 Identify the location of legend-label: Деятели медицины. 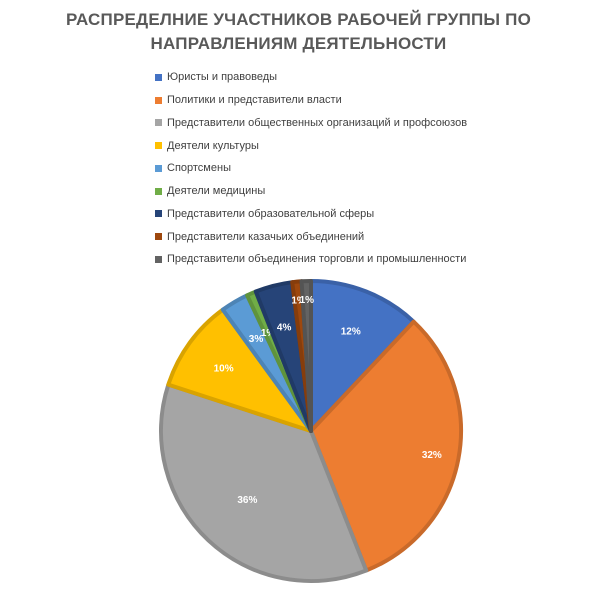
(216, 191).